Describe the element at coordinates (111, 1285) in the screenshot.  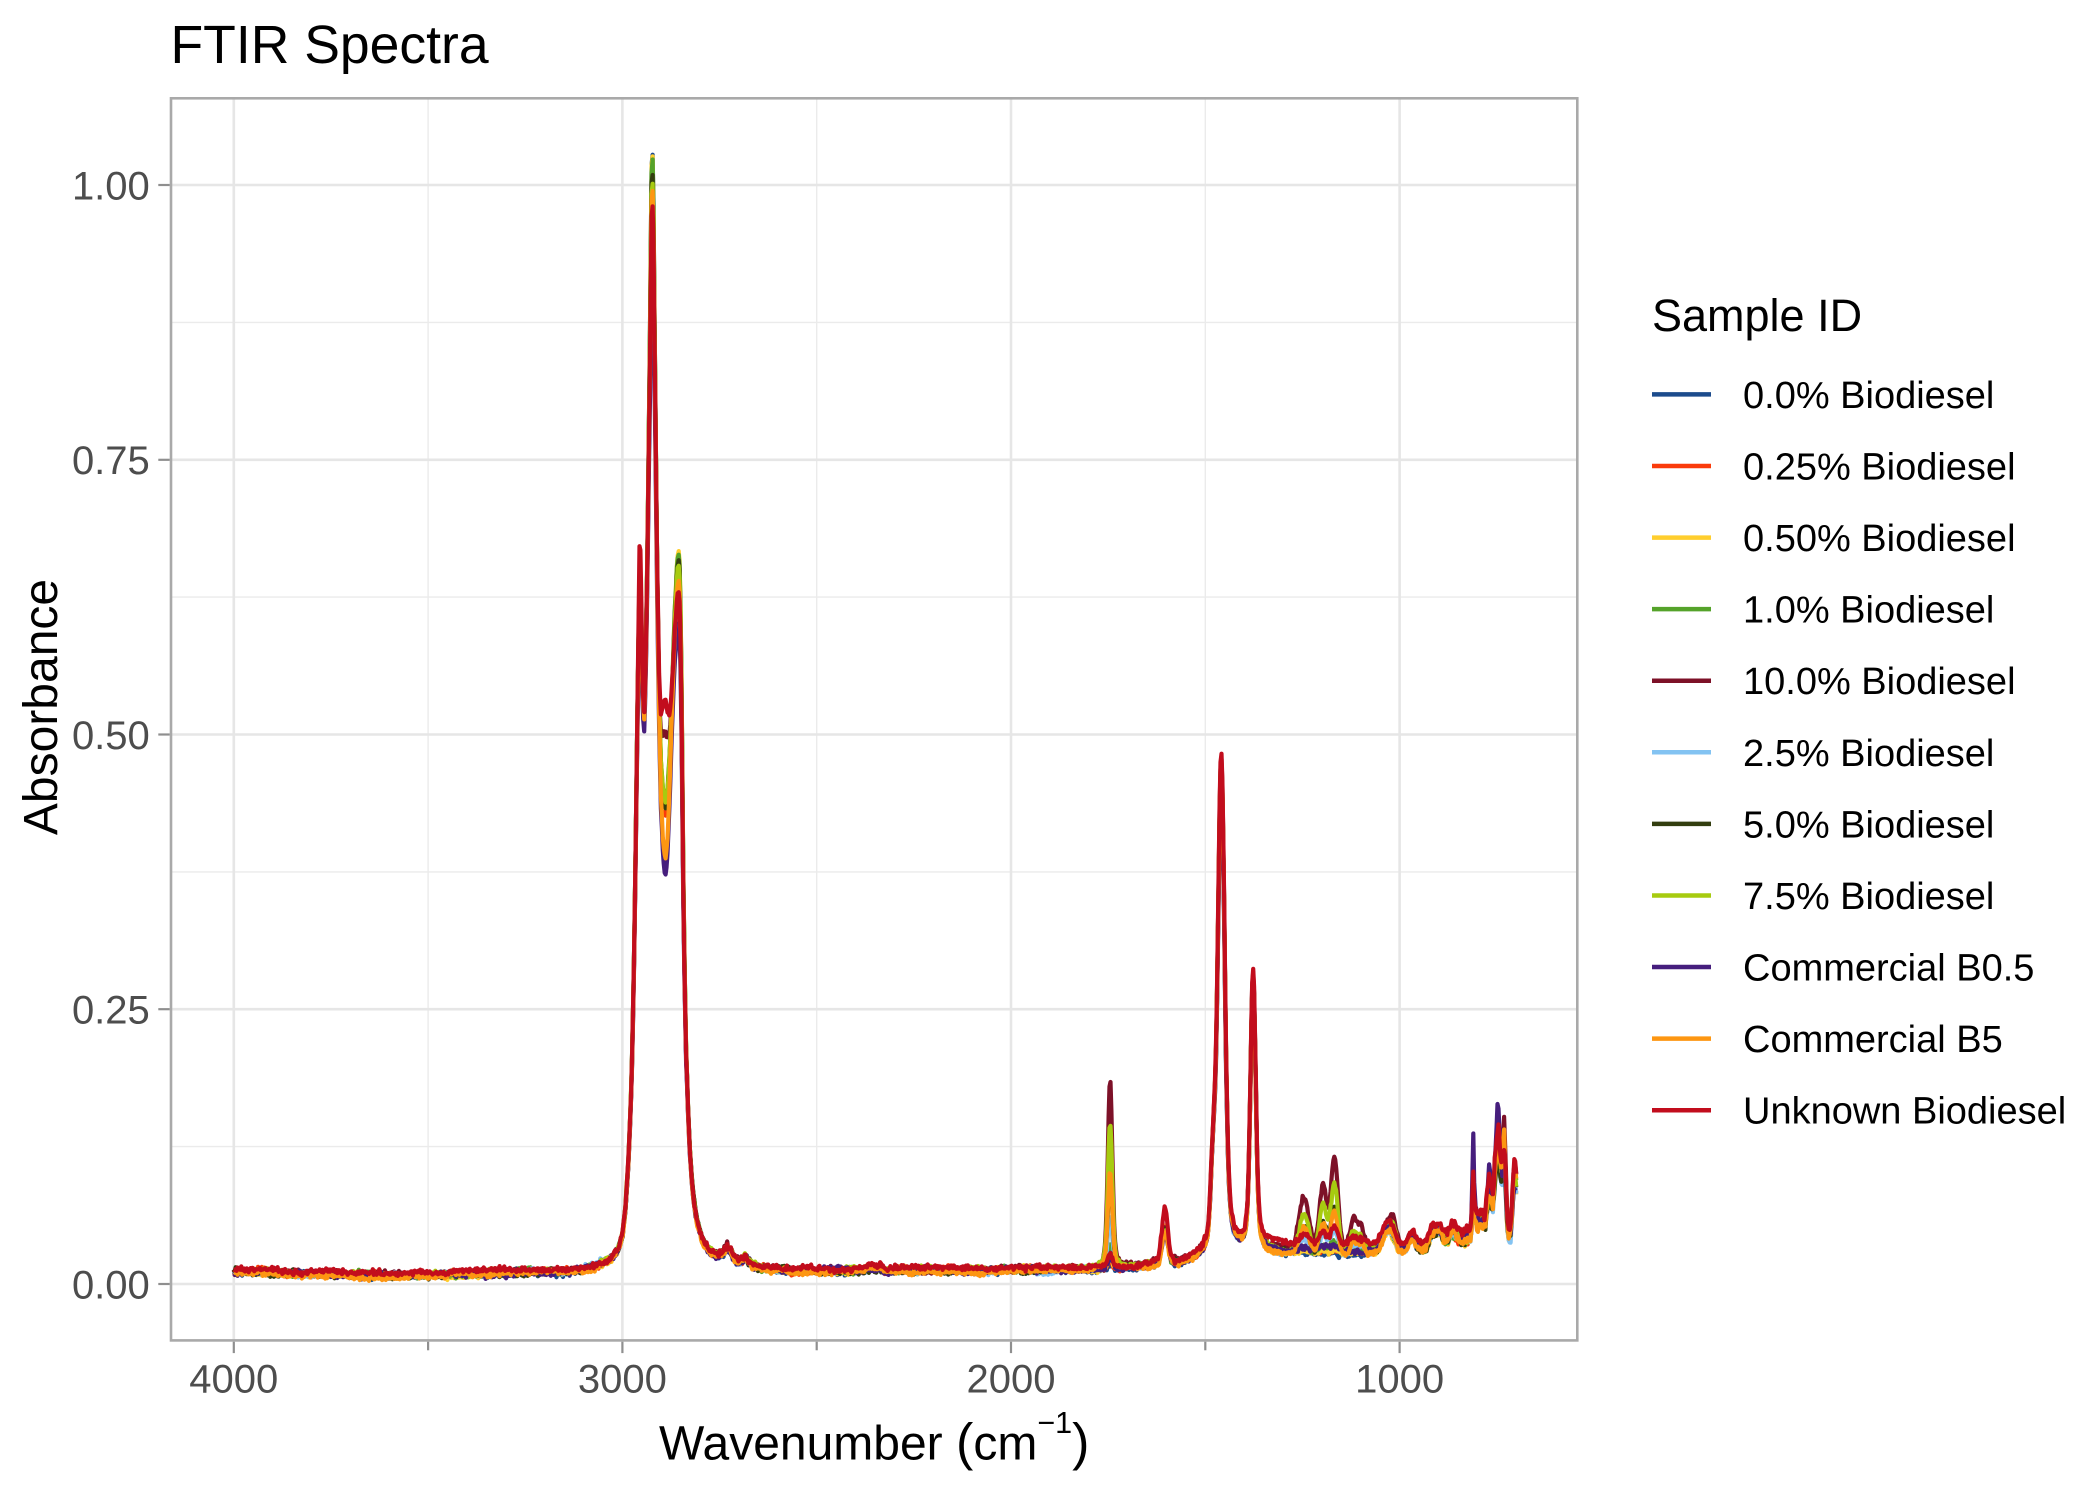
I see `svg-text: 0.00` at that location.